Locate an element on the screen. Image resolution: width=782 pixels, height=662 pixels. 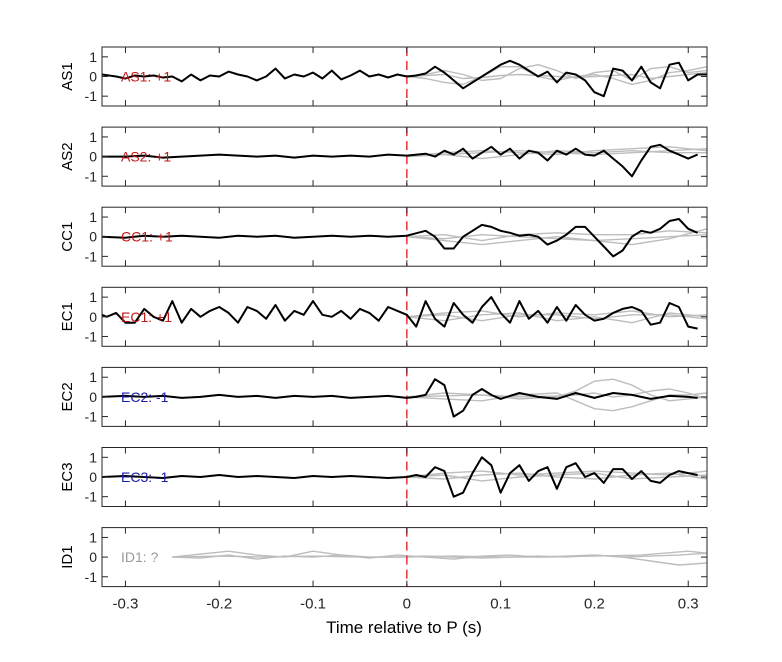
panel-ec3: EC3: -1 1 0 -1 EC3 is located at coordinates (383, 477).